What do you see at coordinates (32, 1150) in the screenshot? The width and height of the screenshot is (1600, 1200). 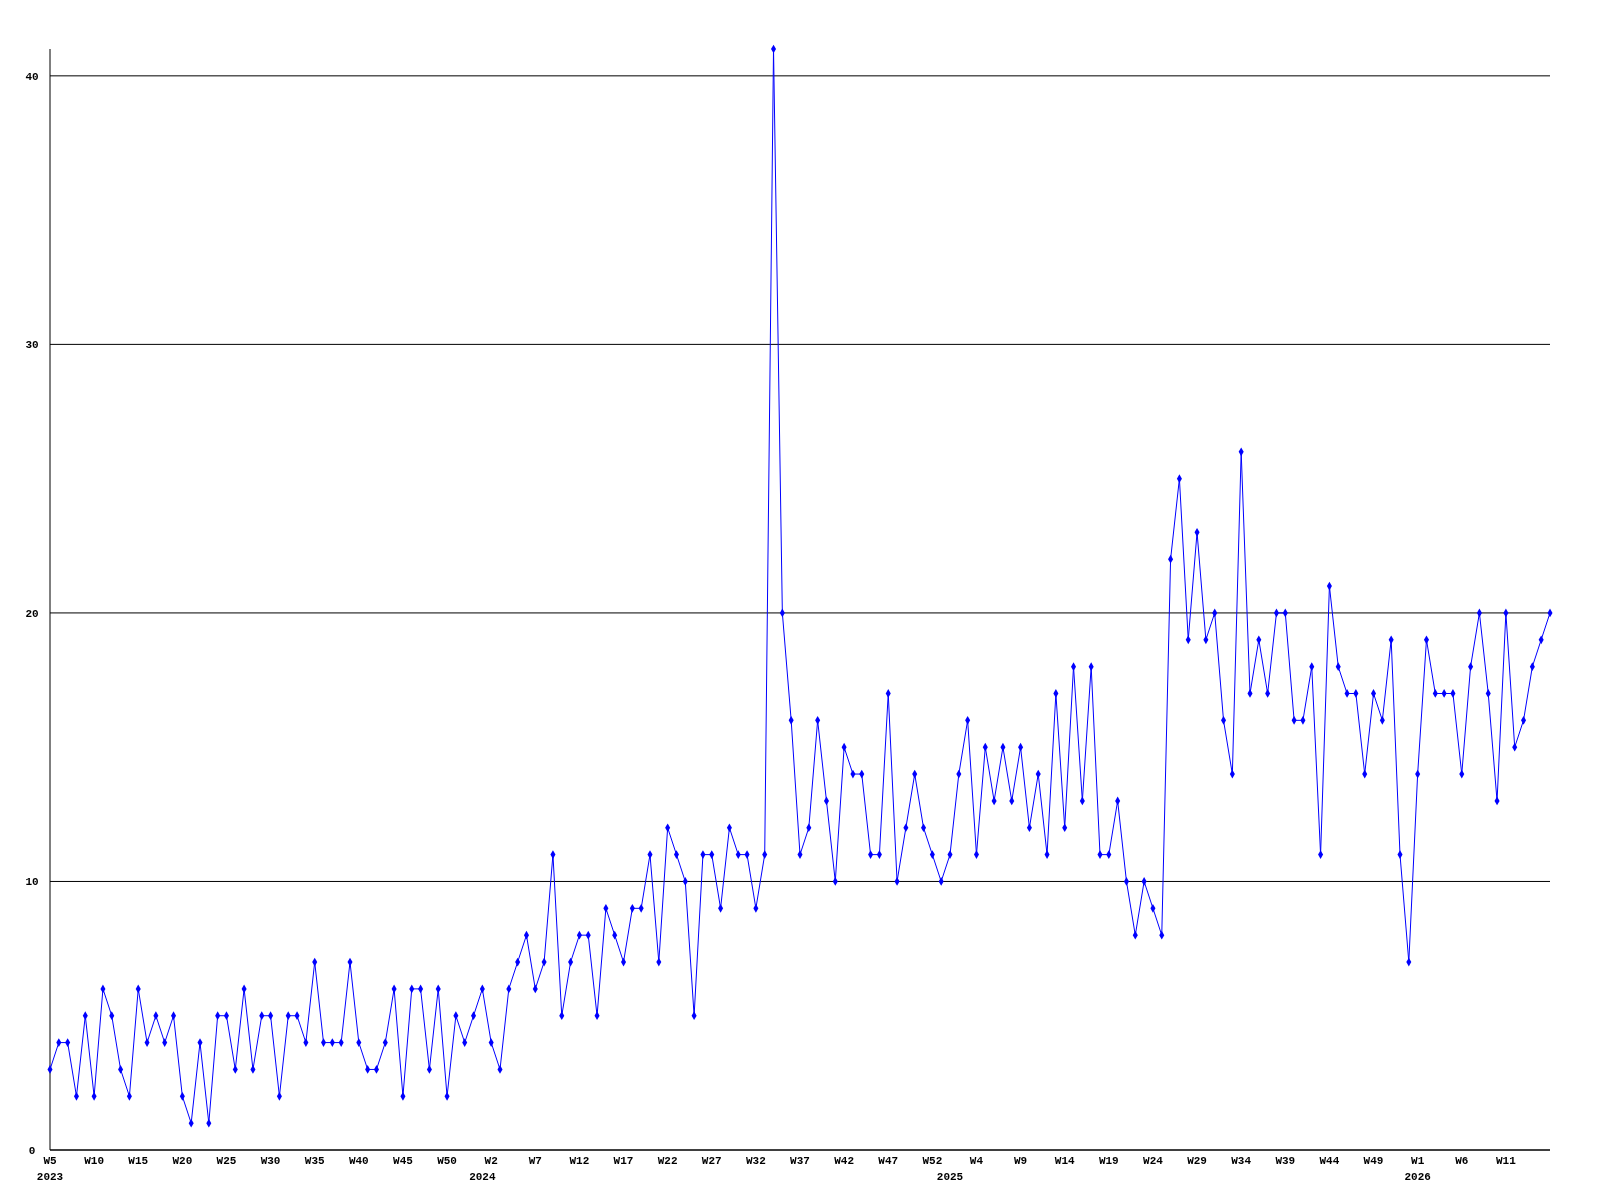 I see `y-tick-label: 0` at bounding box center [32, 1150].